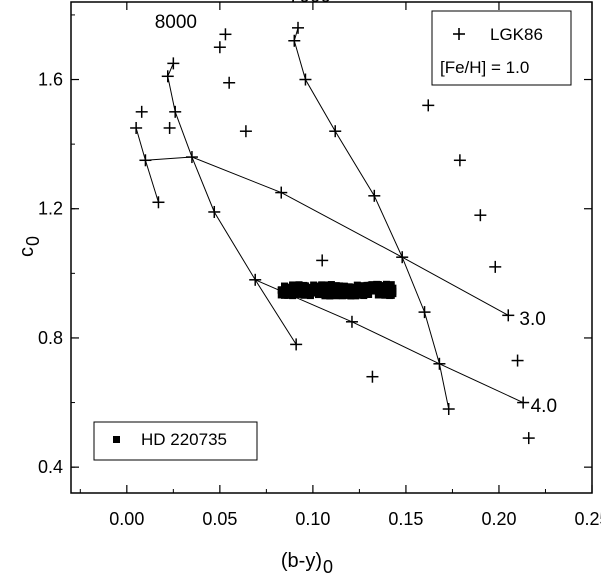 This screenshot has height=580, width=601. Describe the element at coordinates (116, 439) in the screenshot. I see `legend-hd220735-marker` at that location.